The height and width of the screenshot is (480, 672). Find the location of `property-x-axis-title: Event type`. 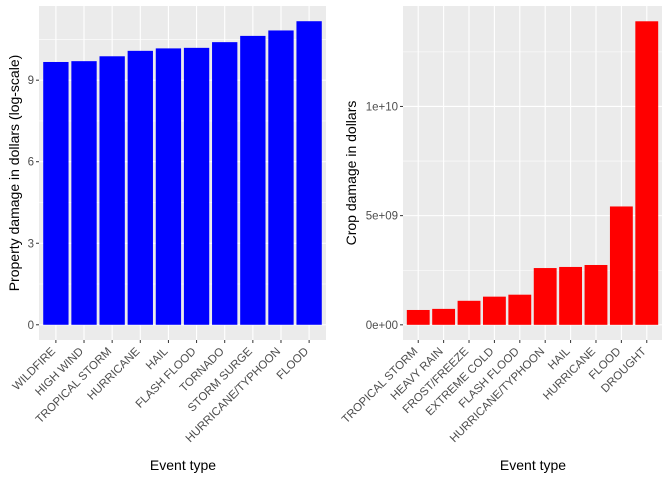

property-x-axis-title: Event type is located at coordinates (183, 465).